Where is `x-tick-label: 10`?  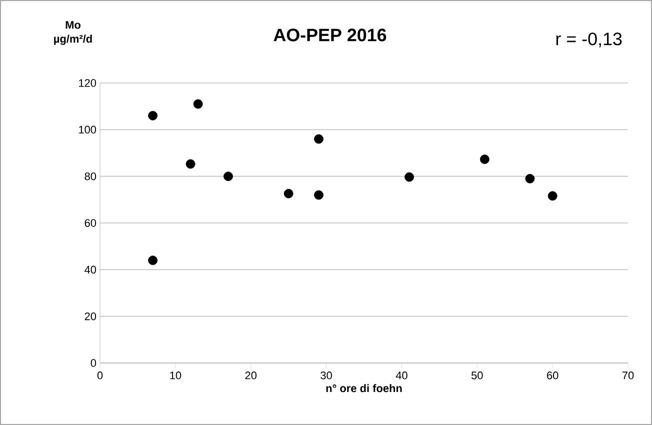
x-tick-label: 10 is located at coordinates (176, 376).